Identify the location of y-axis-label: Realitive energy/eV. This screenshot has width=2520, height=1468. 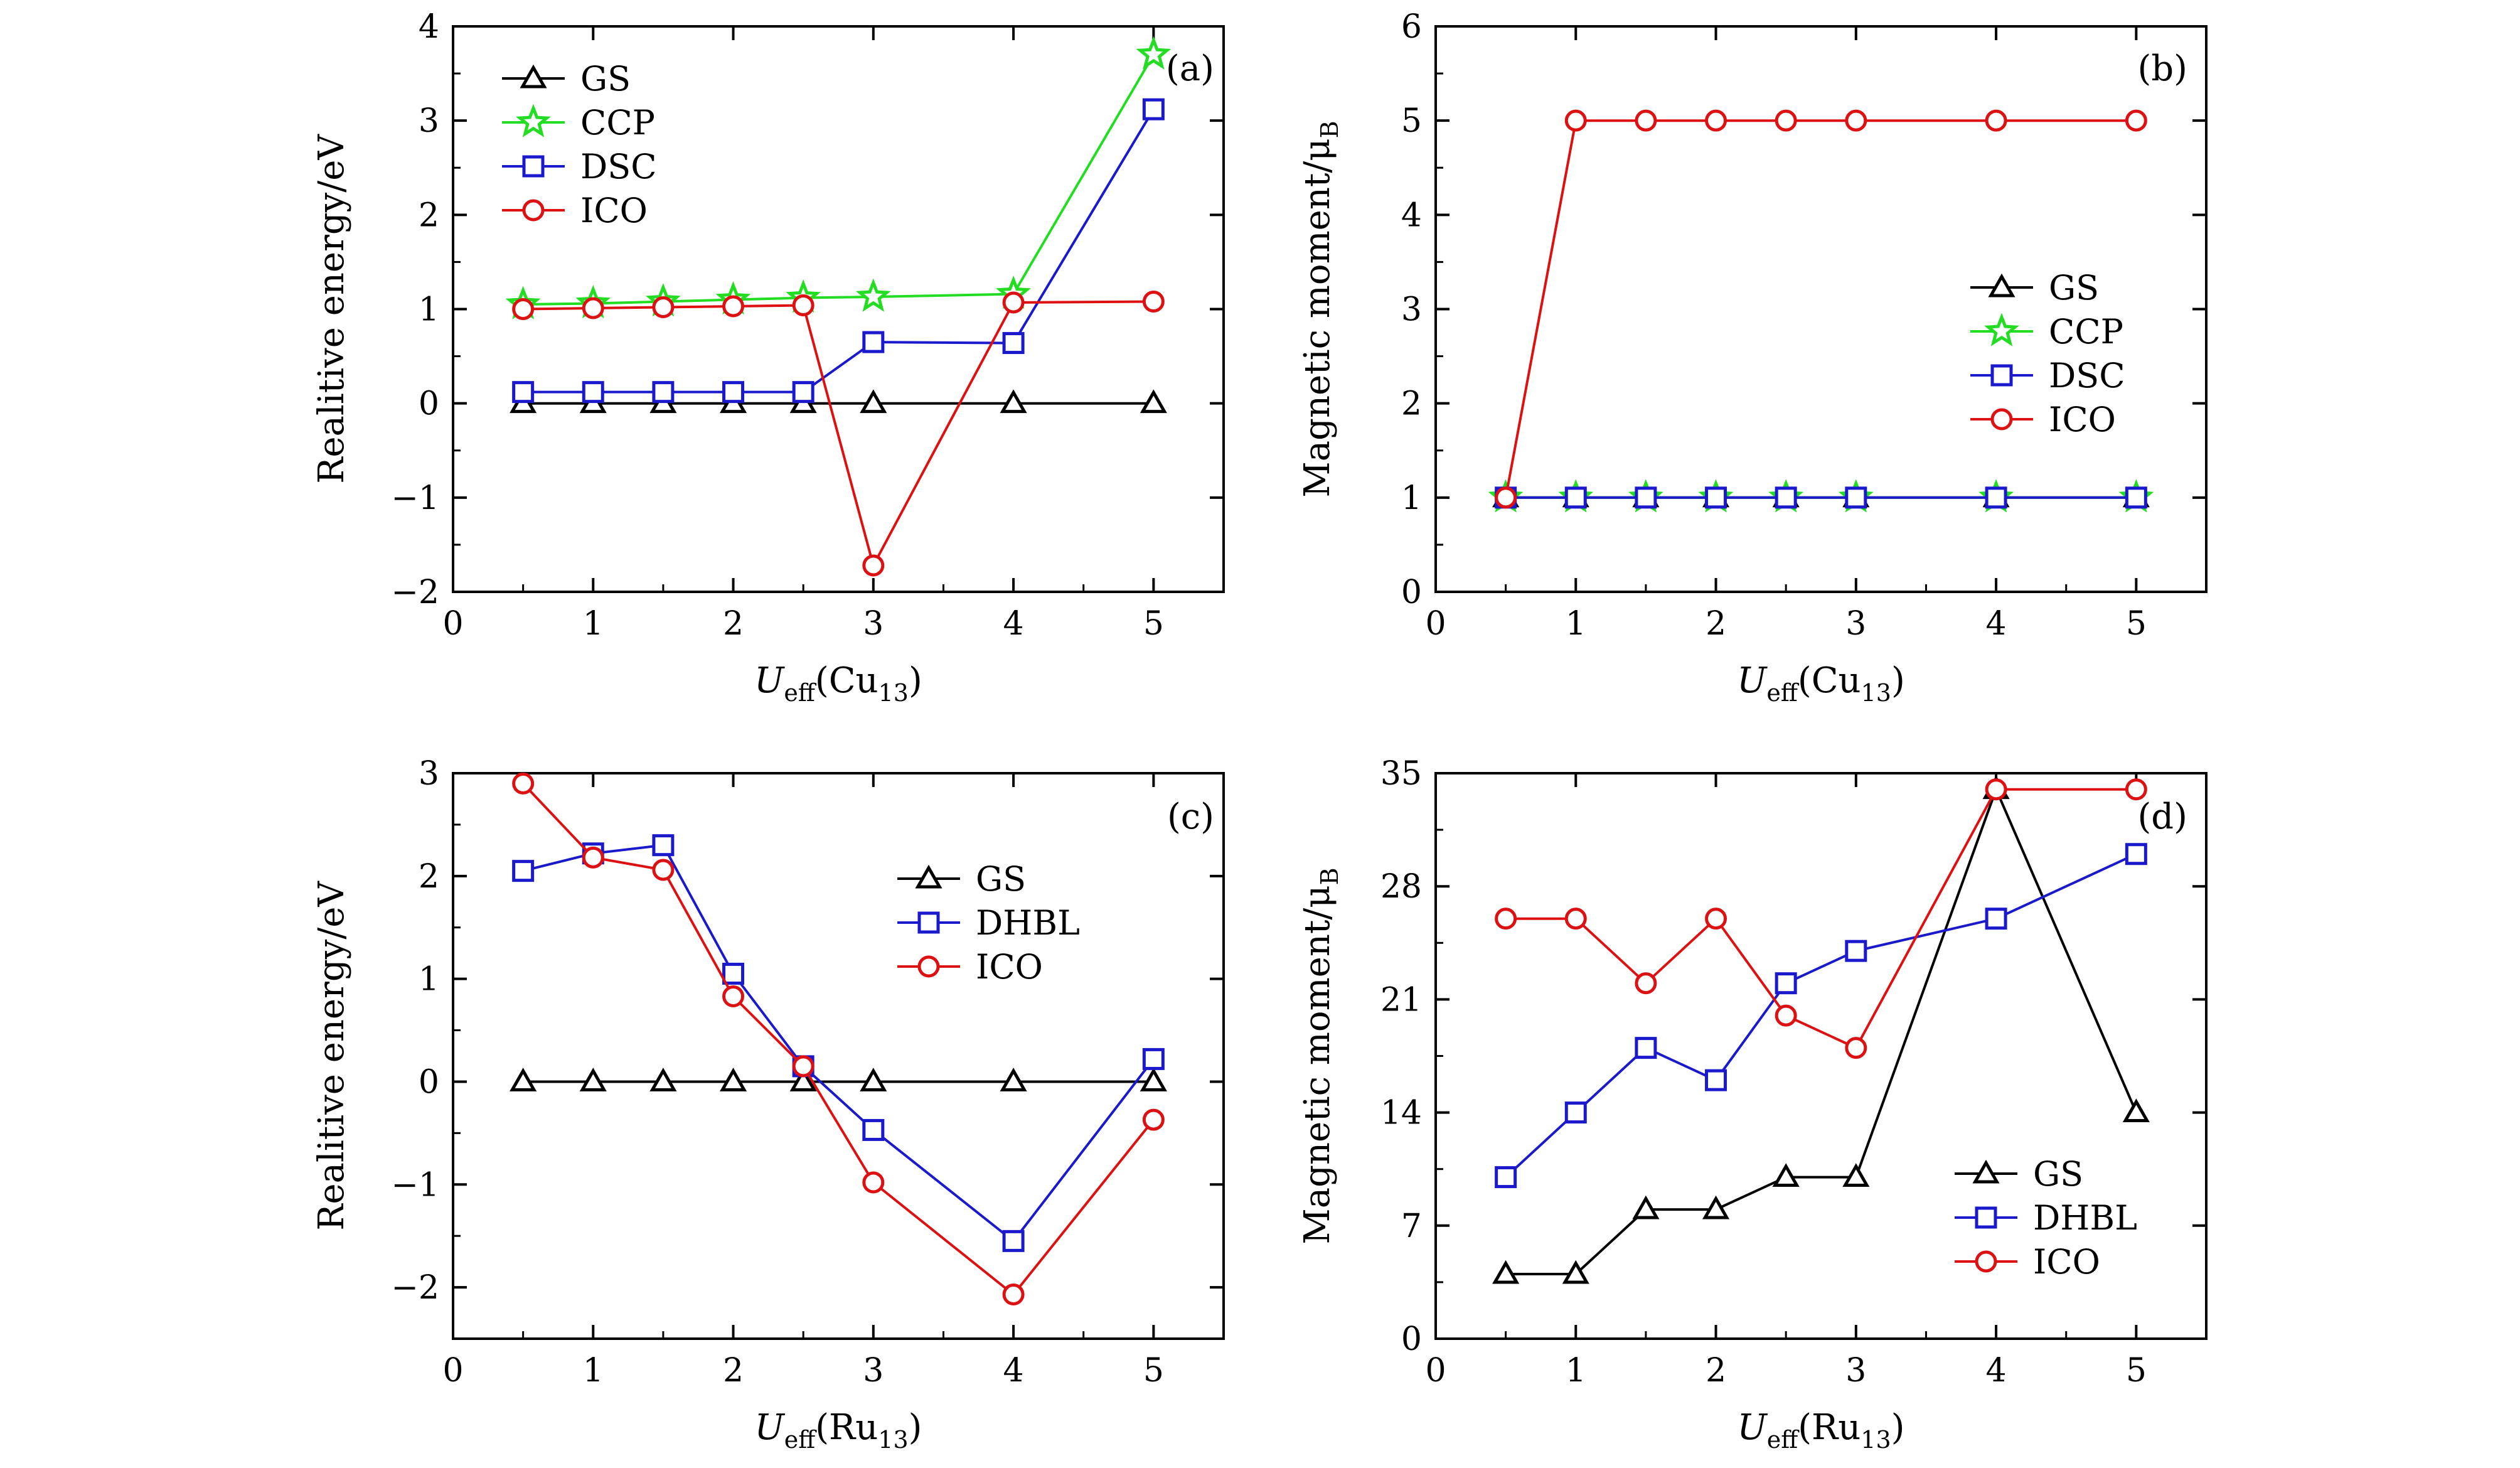
(331, 1056).